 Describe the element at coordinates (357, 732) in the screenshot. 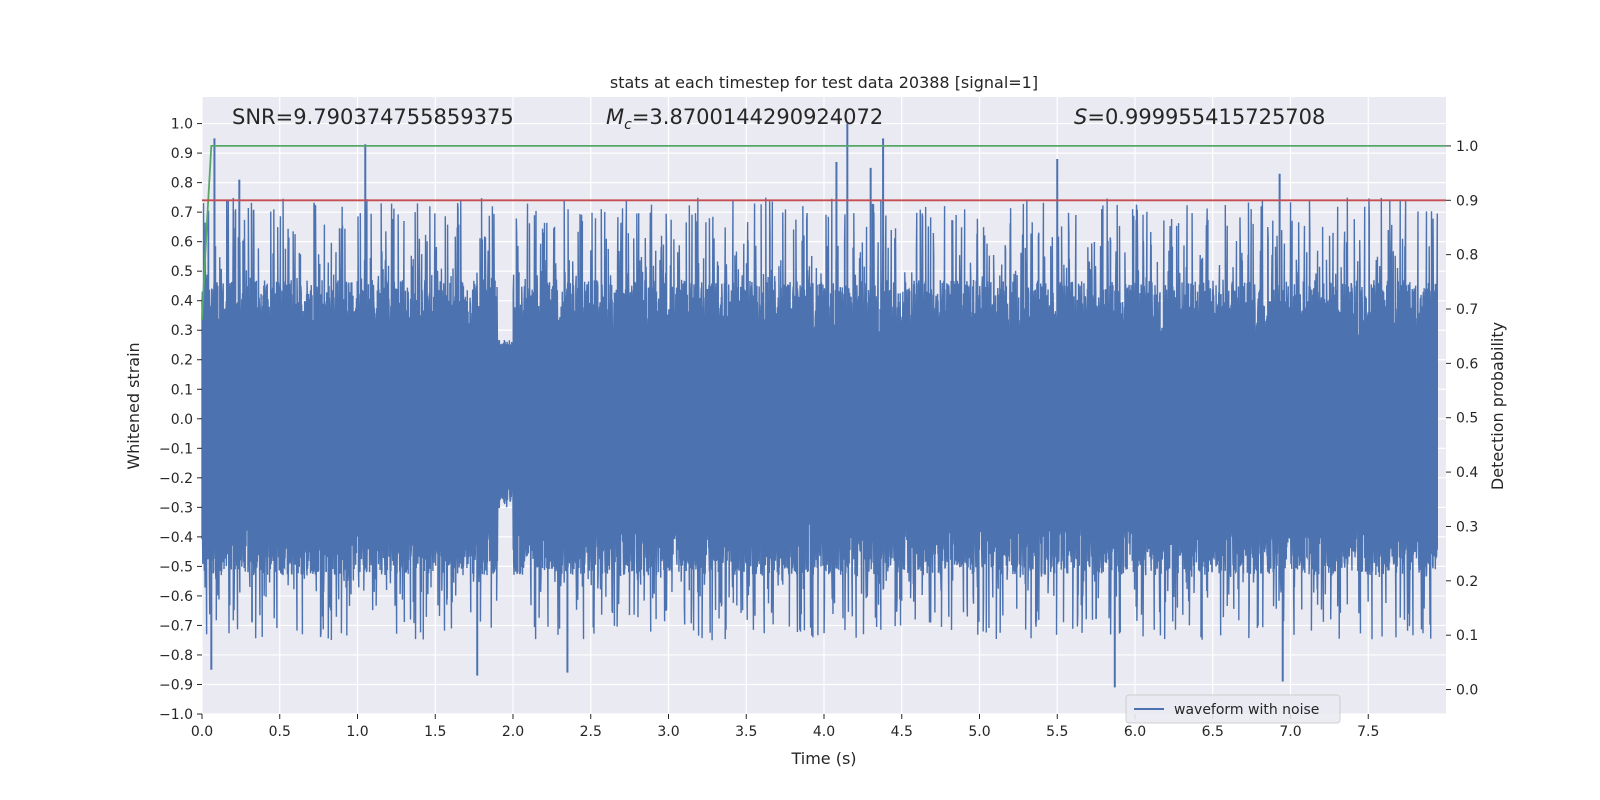

I see `x-tick-label: 1.0` at that location.